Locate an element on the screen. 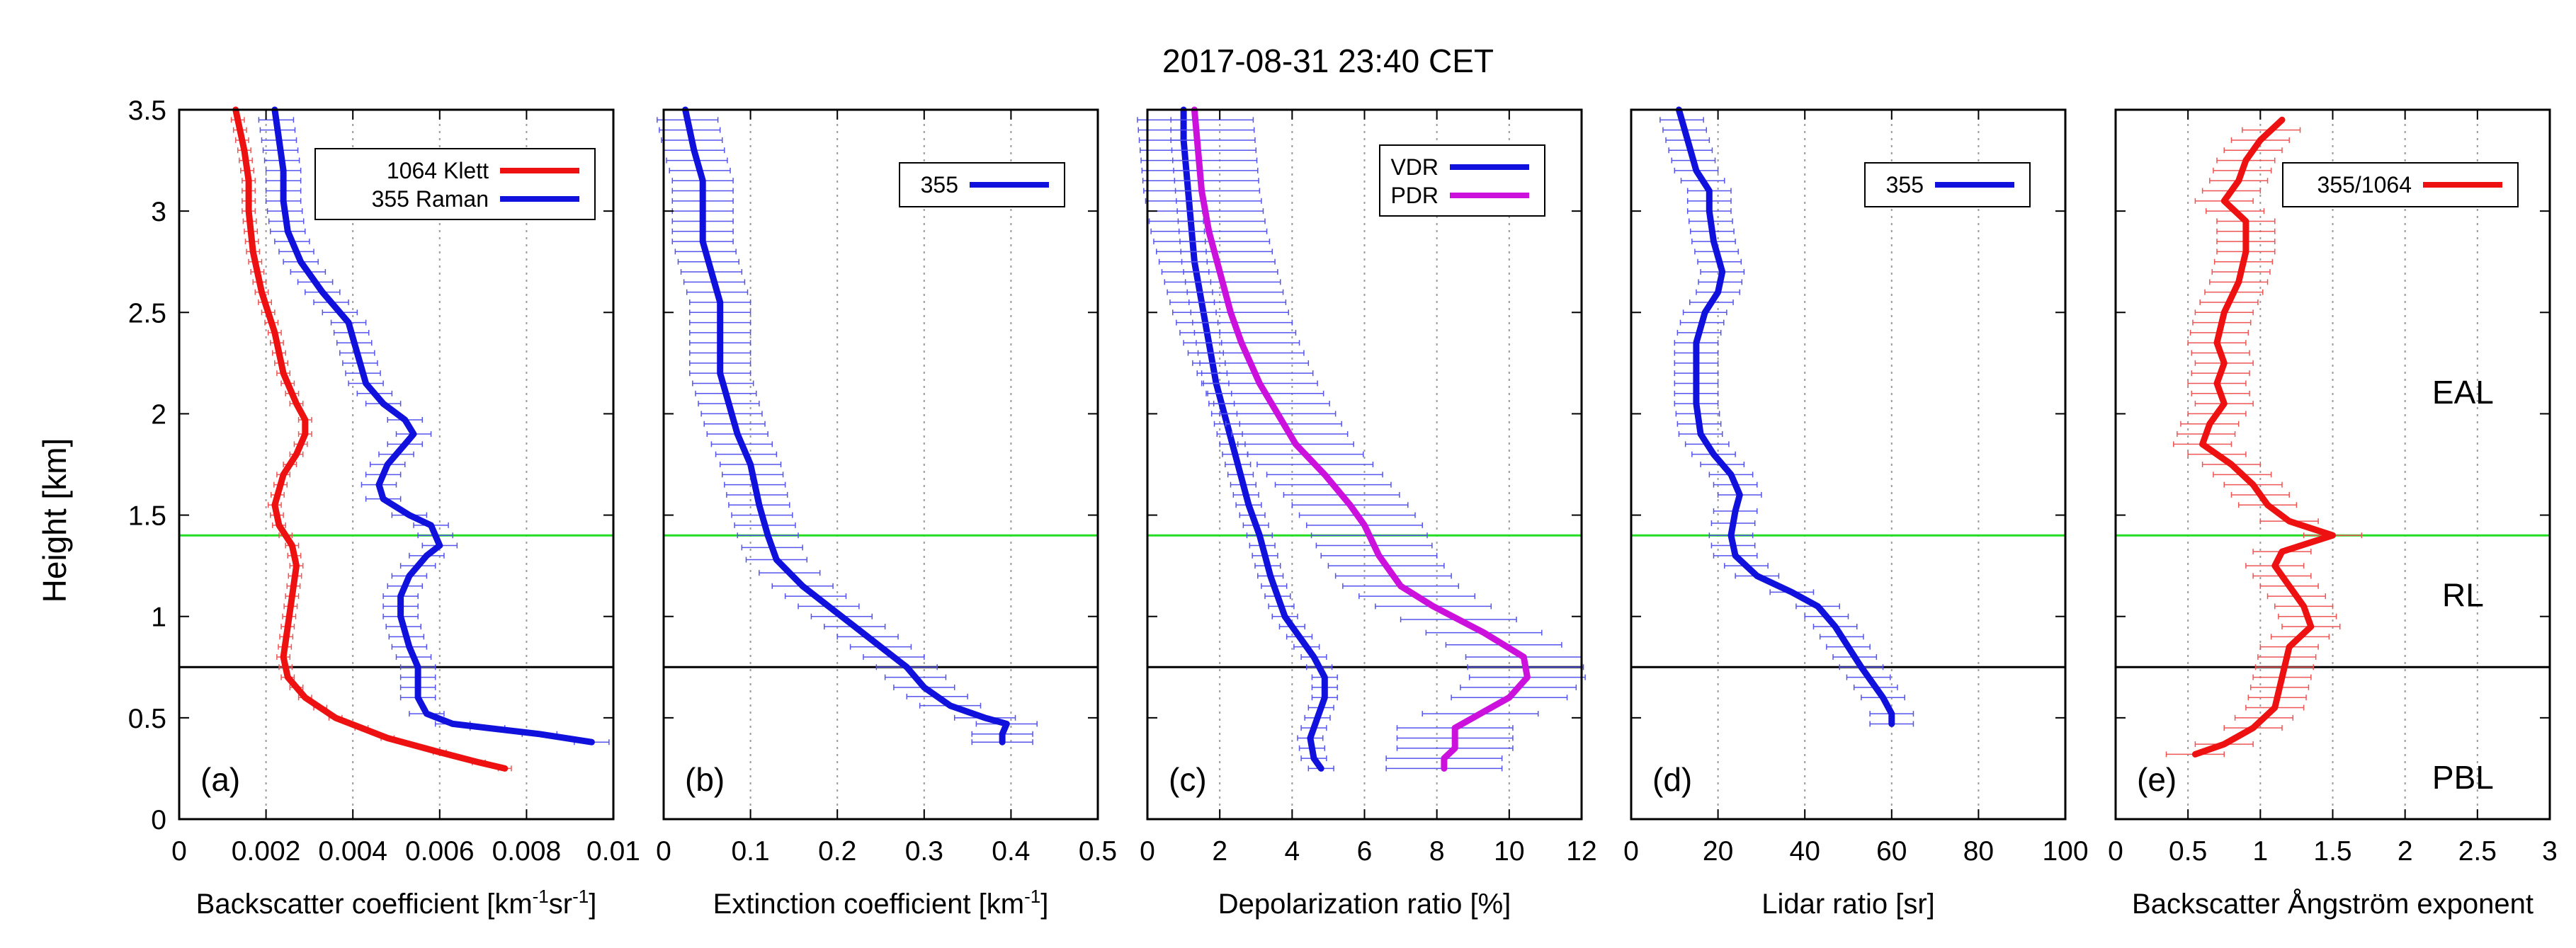 This screenshot has height=948, width=2576. legend: VDR PDR is located at coordinates (1462, 180).